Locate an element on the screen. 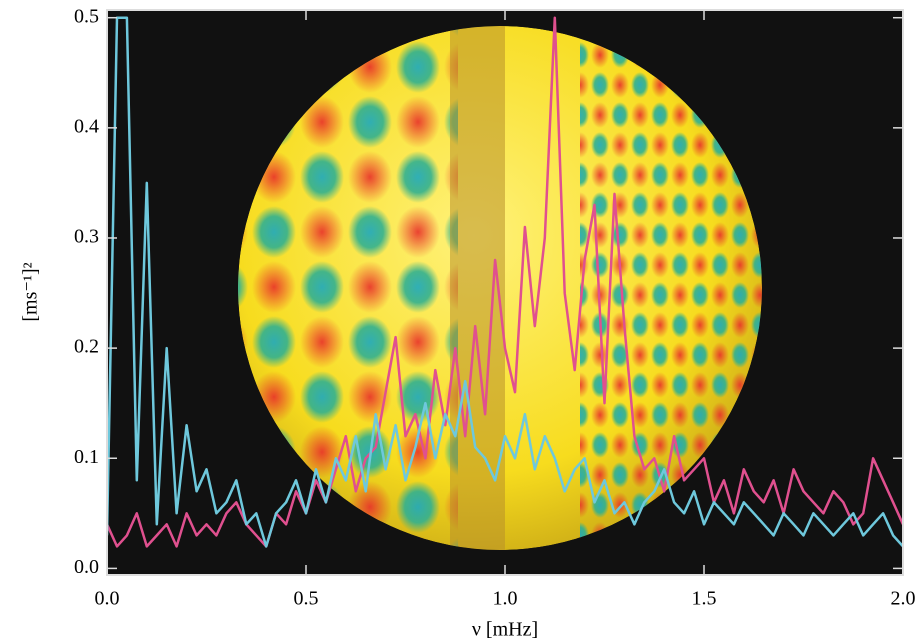 Image resolution: width=921 pixels, height=643 pixels. y-tick-label: 0.3 is located at coordinates (86, 237).